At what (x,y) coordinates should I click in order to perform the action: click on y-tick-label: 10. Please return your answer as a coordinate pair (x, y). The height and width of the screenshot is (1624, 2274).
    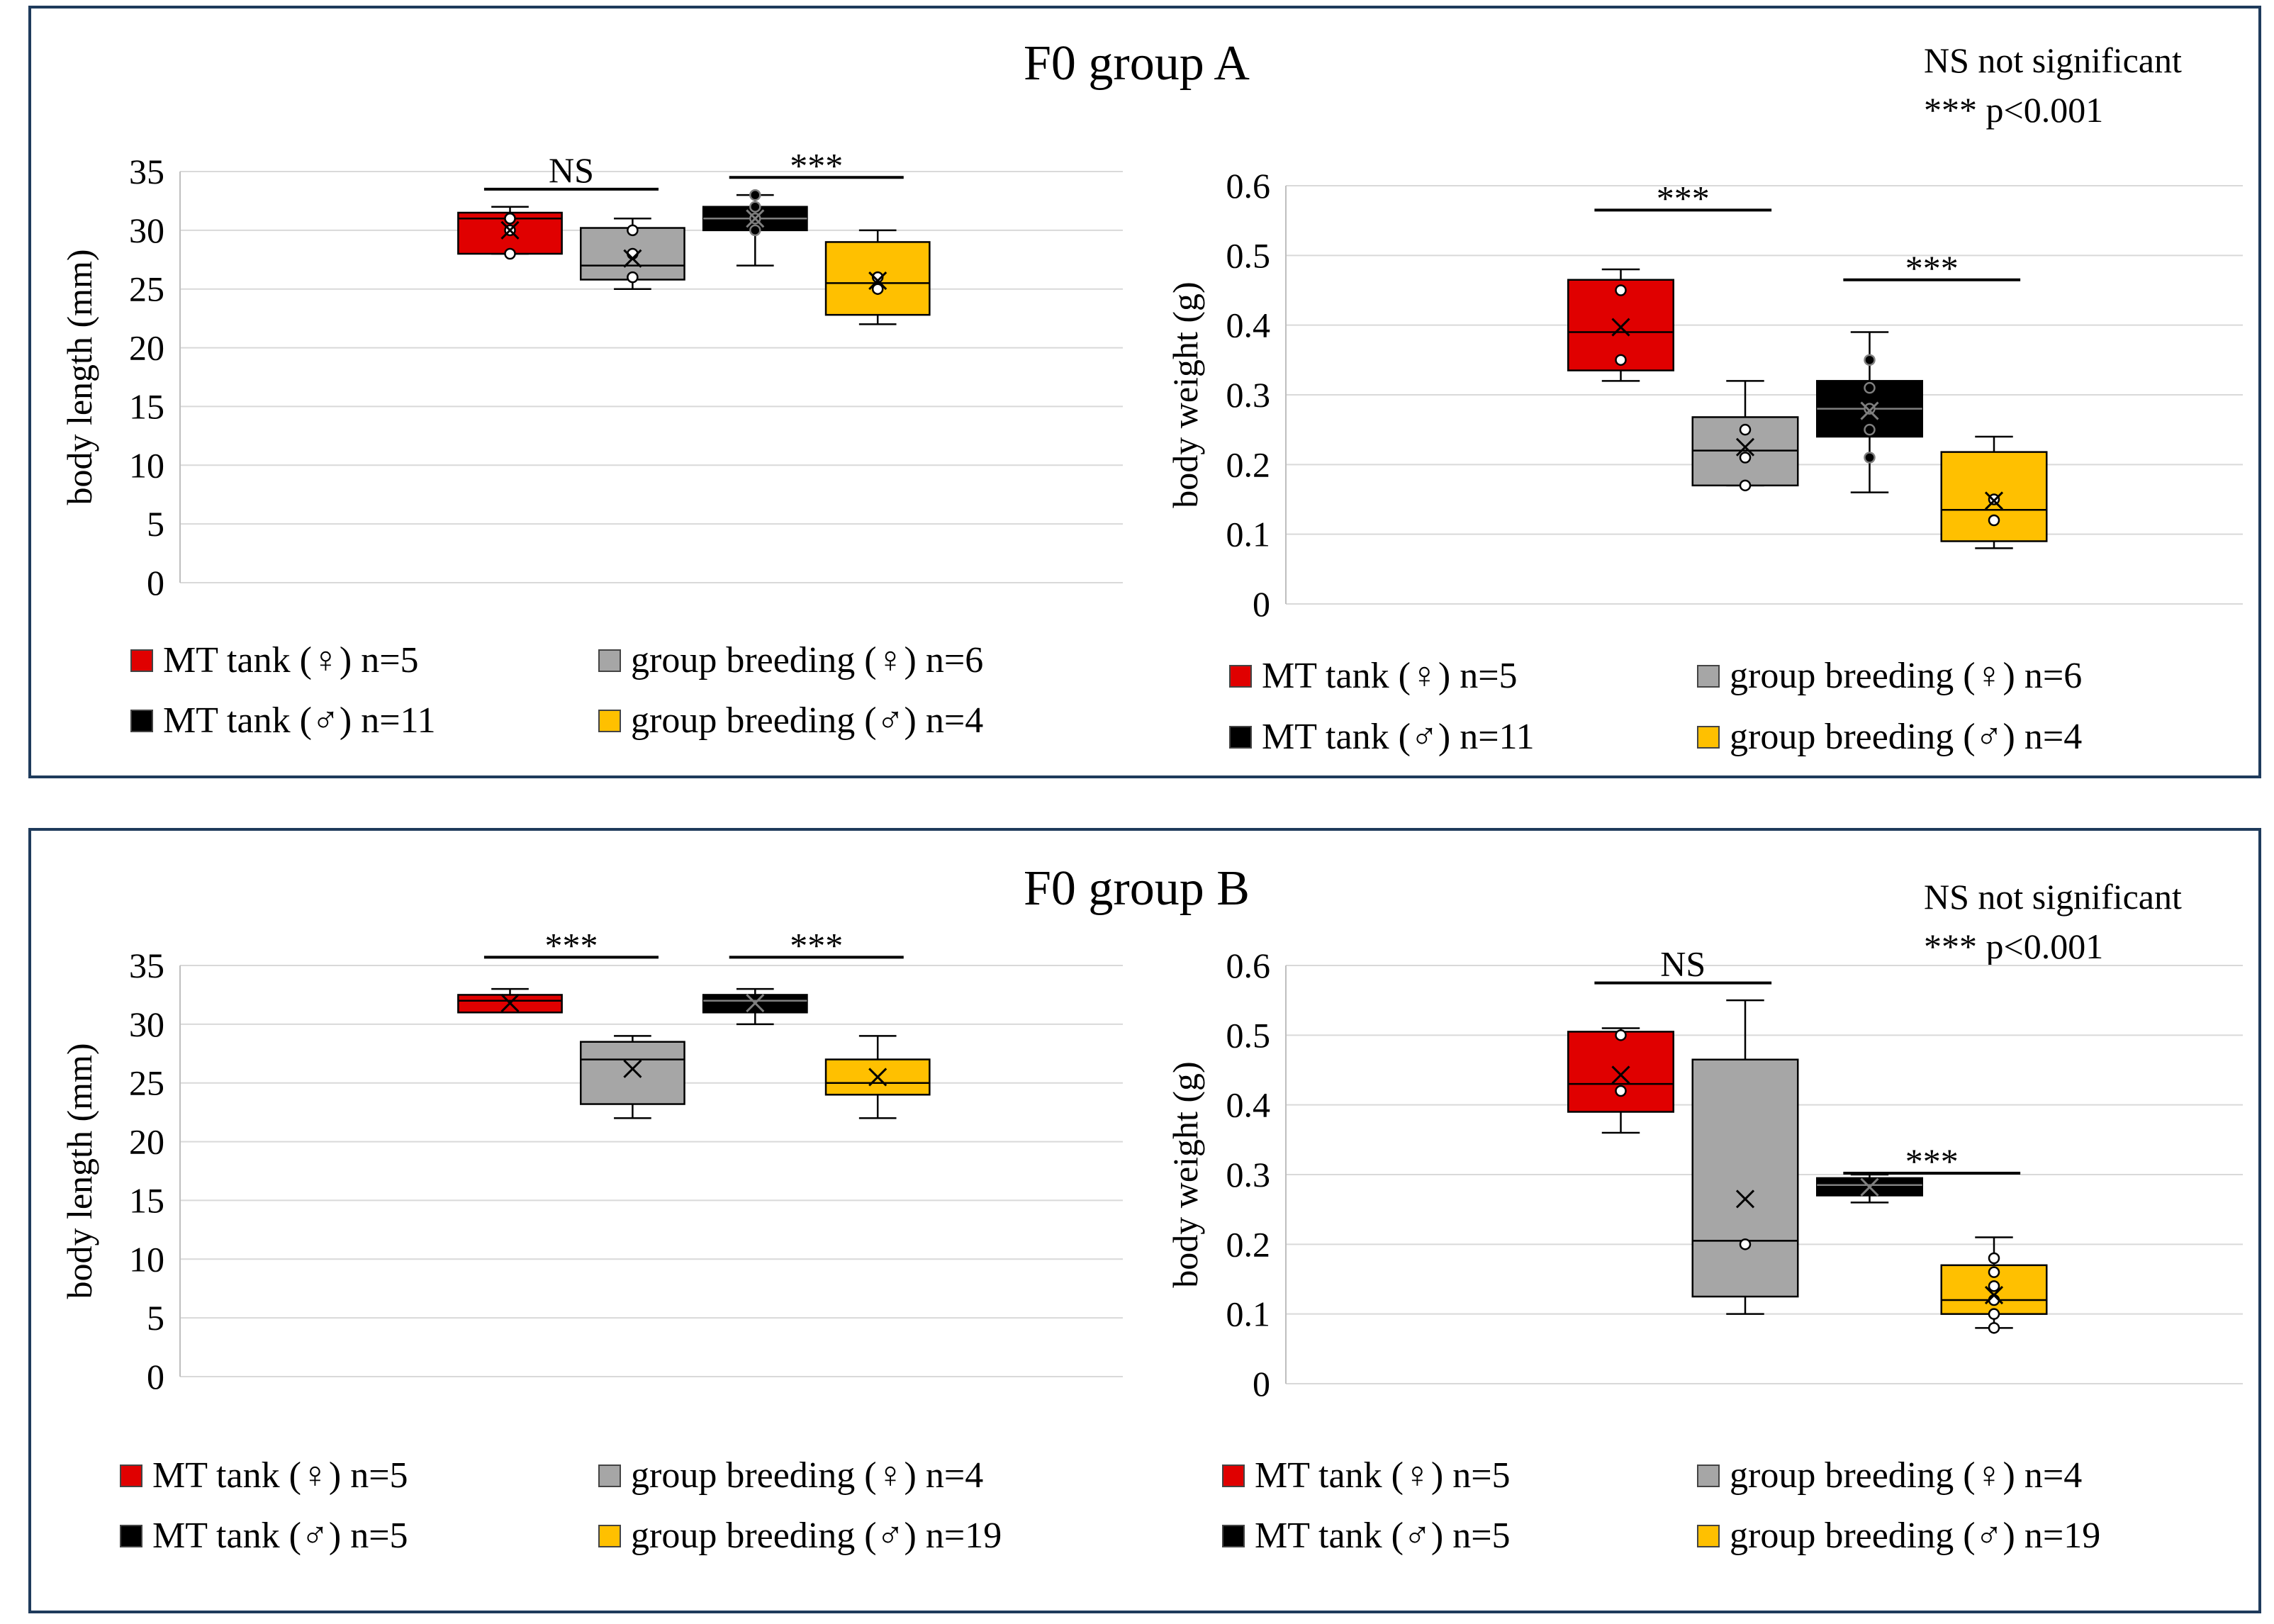
    Looking at the image, I should click on (146, 1259).